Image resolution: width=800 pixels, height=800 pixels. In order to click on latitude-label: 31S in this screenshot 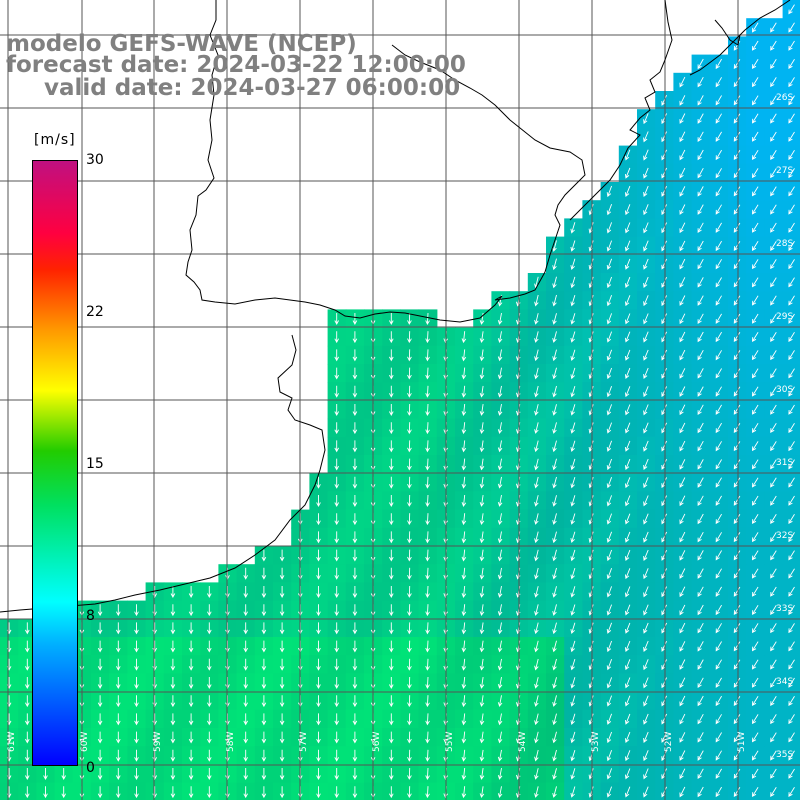, I will do `click(784, 463)`.